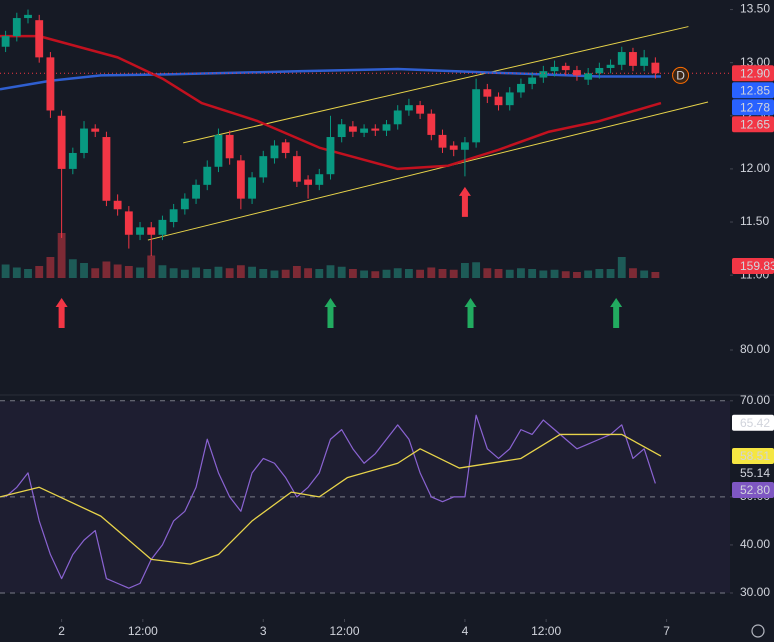  Describe the element at coordinates (755, 423) in the screenshot. I see `price-badge-label: 65.42` at that location.